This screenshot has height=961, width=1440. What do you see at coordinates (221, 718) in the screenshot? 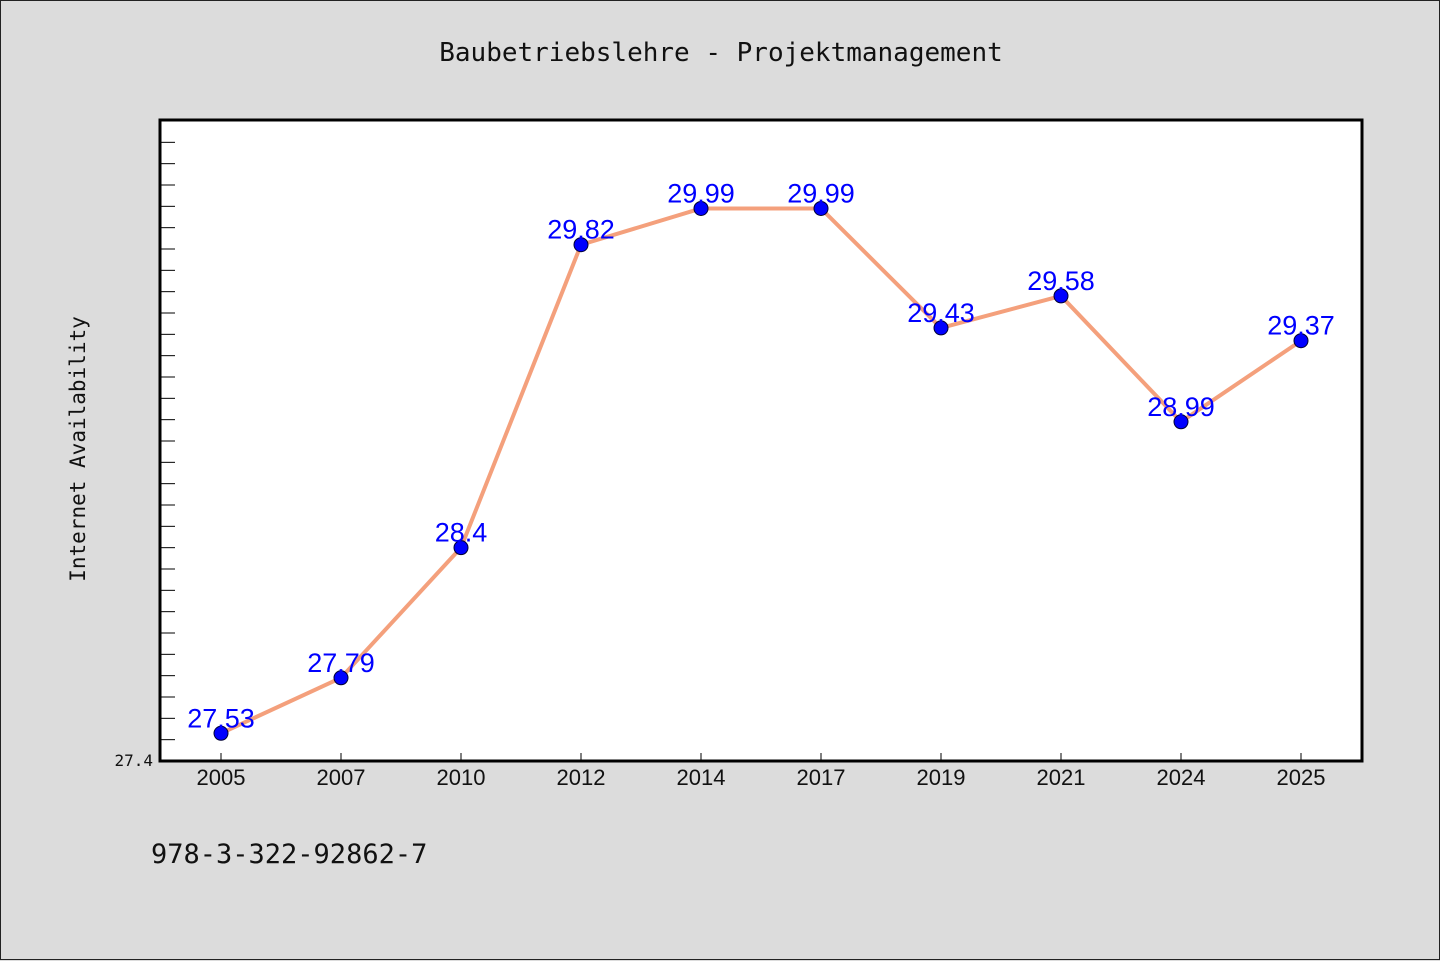
I see `data-label: 27.53` at bounding box center [221, 718].